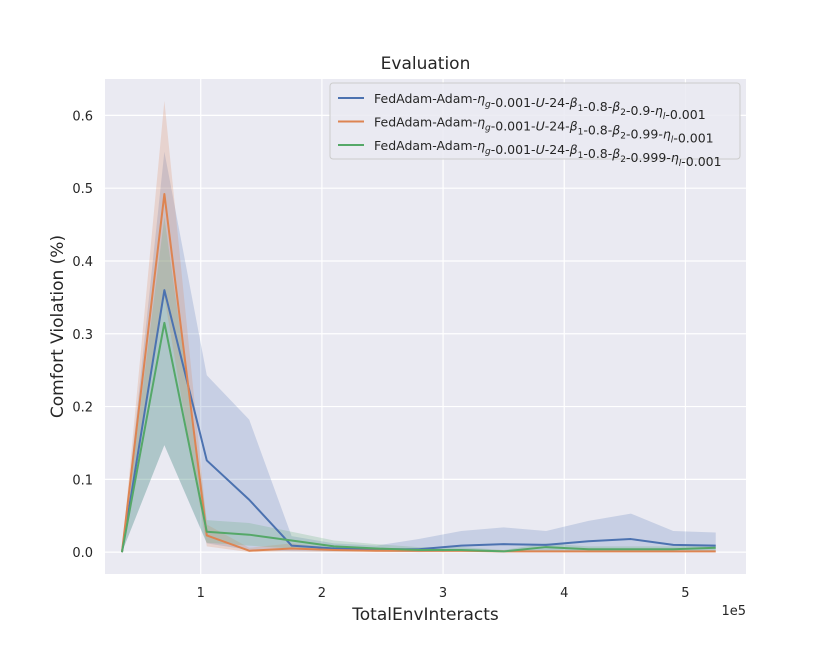 The width and height of the screenshot is (830, 646). What do you see at coordinates (58, 326) in the screenshot?
I see `y-axis-title: Comfort Violation (%)` at bounding box center [58, 326].